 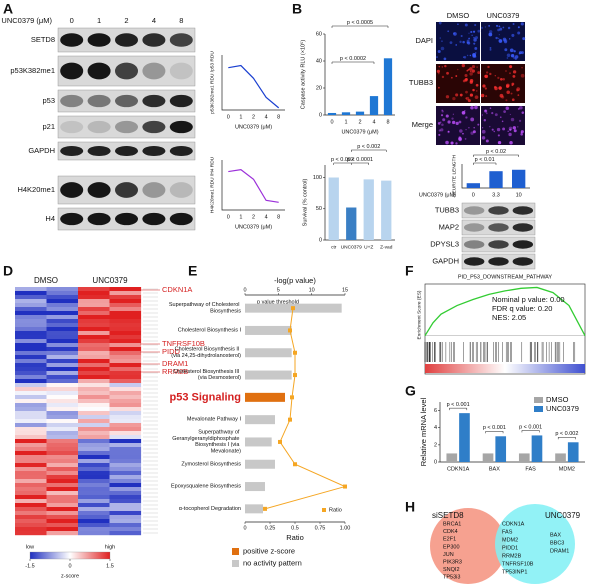 I want to click on y-tick-label: 40, so click(x=319, y=61).